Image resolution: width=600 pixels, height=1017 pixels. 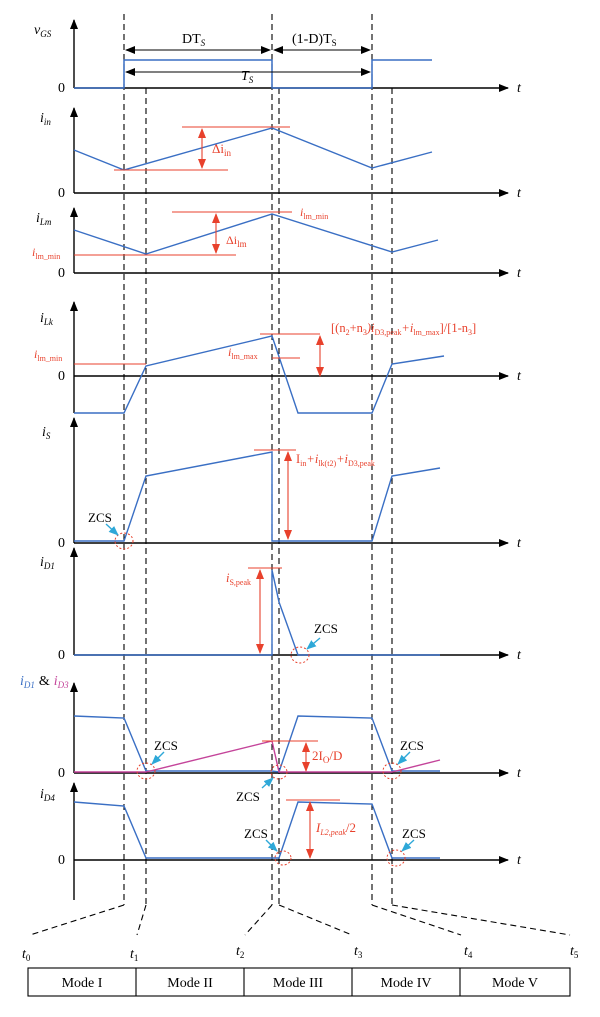 What do you see at coordinates (519, 773) in the screenshot?
I see `id1d3-t: t` at bounding box center [519, 773].